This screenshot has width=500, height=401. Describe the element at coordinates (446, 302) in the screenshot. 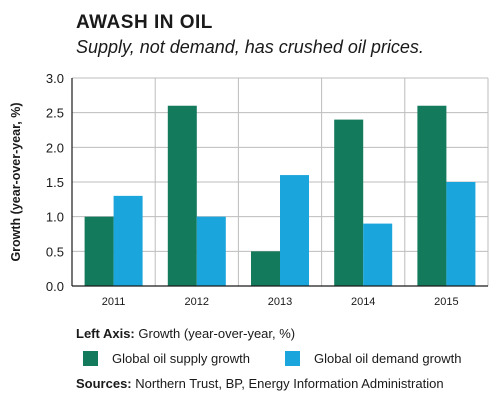

I see `x-tick-label: 2015` at that location.